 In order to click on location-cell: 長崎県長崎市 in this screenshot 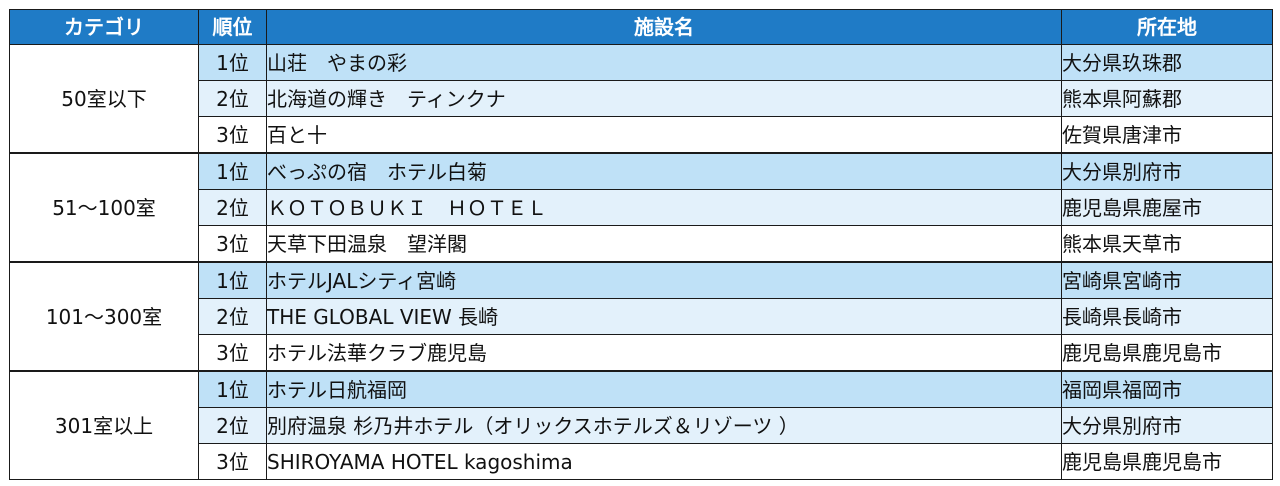, I will do `click(1167, 316)`.